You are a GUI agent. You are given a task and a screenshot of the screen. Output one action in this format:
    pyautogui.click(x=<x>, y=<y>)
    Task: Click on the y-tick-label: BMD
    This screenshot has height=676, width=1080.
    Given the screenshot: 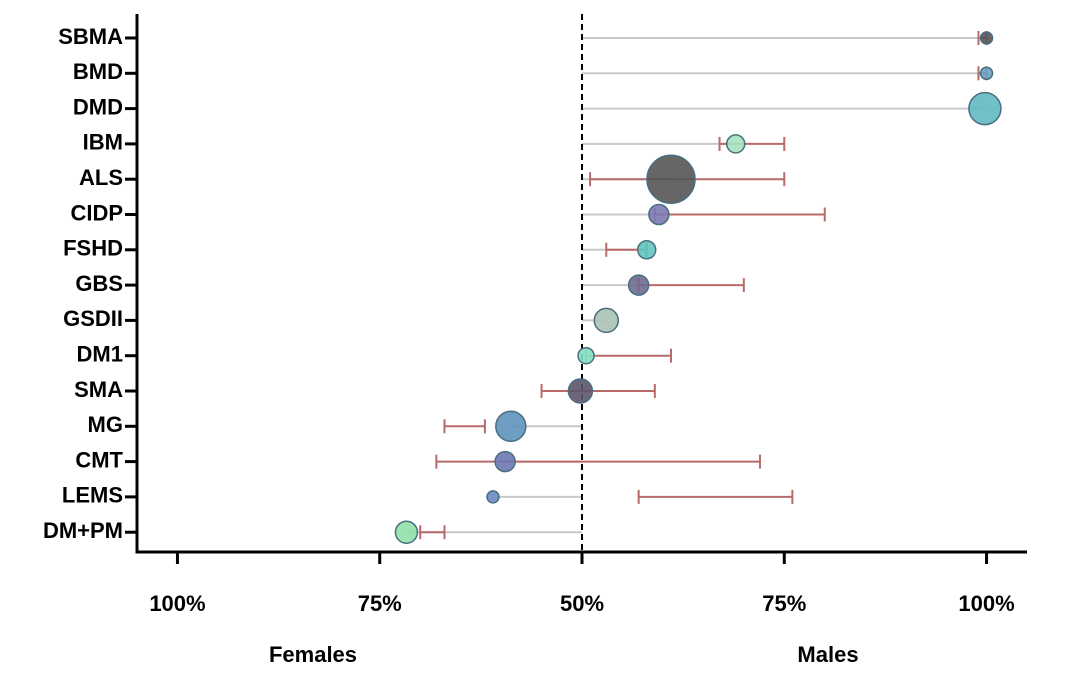 What is the action you would take?
    pyautogui.click(x=98, y=71)
    